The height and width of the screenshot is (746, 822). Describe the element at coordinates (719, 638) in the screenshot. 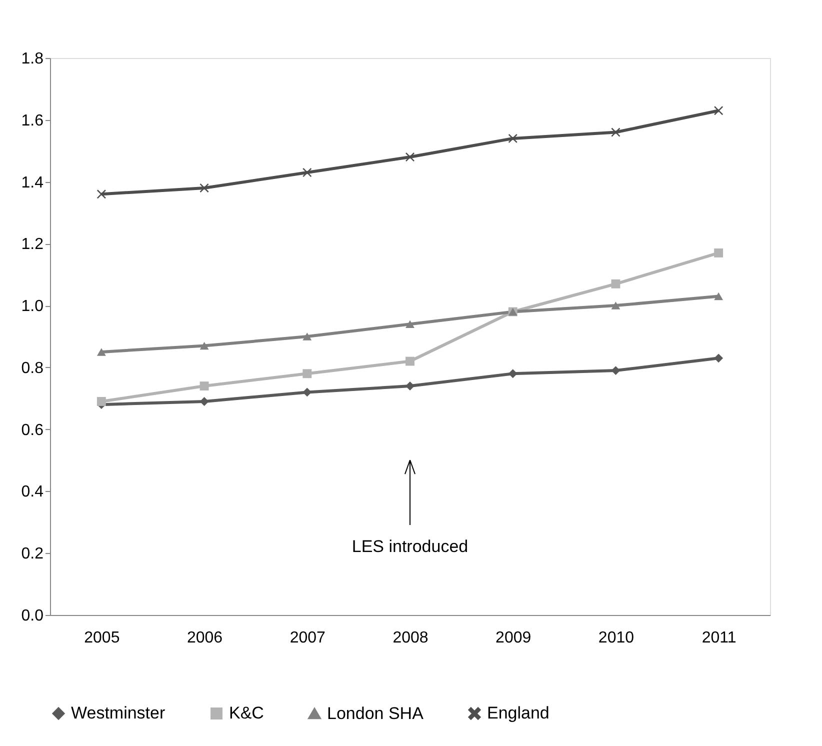

I see `x-tick-label: 2011` at that location.